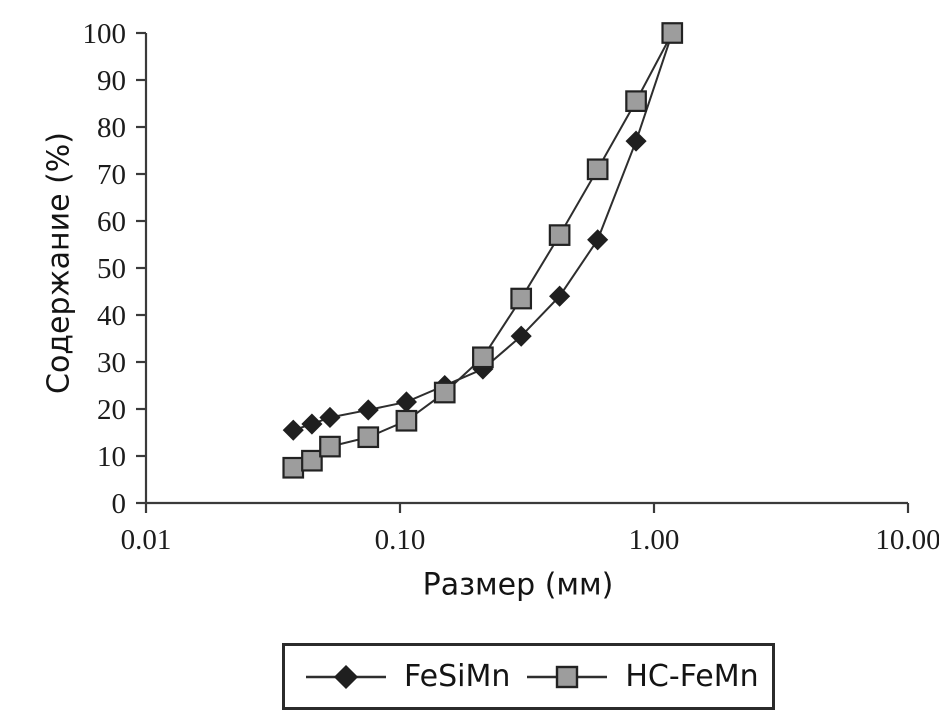  What do you see at coordinates (119, 504) in the screenshot?
I see `y-tick-label: 0` at bounding box center [119, 504].